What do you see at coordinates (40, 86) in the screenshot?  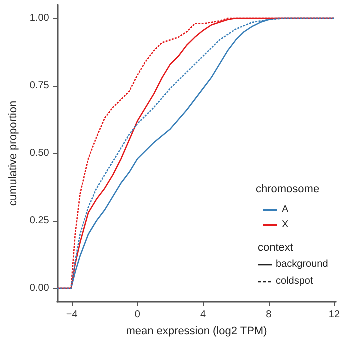 I see `y-tick-label: 0.75` at bounding box center [40, 86].